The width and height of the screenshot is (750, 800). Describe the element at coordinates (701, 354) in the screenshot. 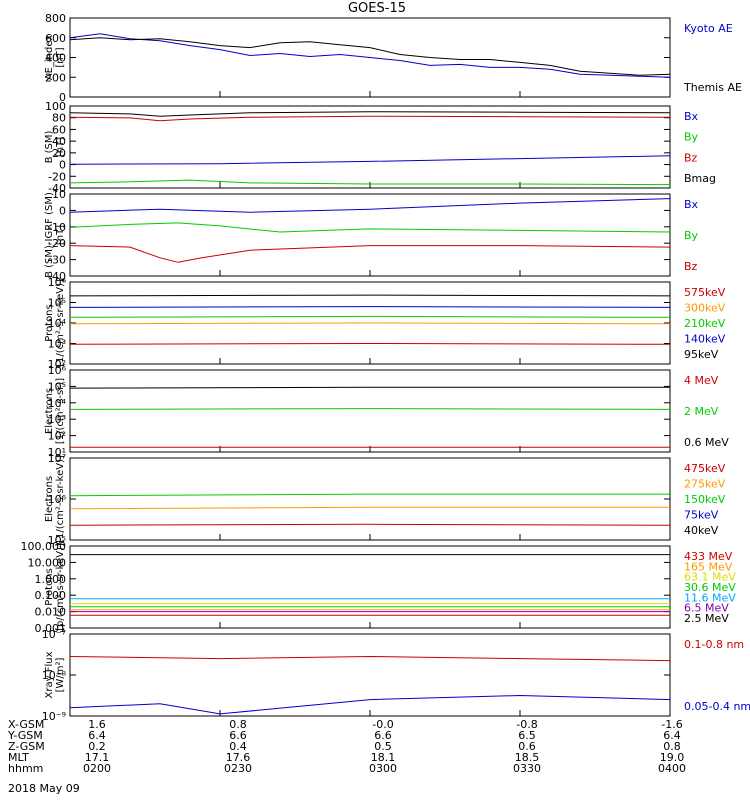

I see `legend-entry: 95keV` at that location.